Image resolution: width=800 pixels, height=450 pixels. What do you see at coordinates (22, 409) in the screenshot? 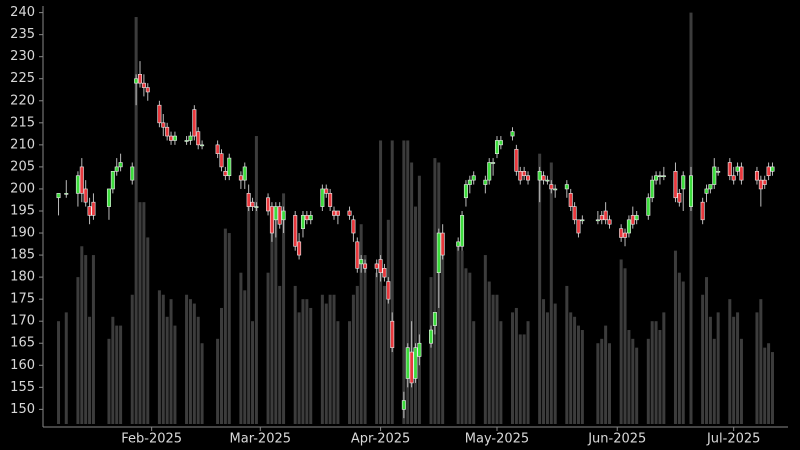
I see `y-tick-label: 150` at bounding box center [22, 409].